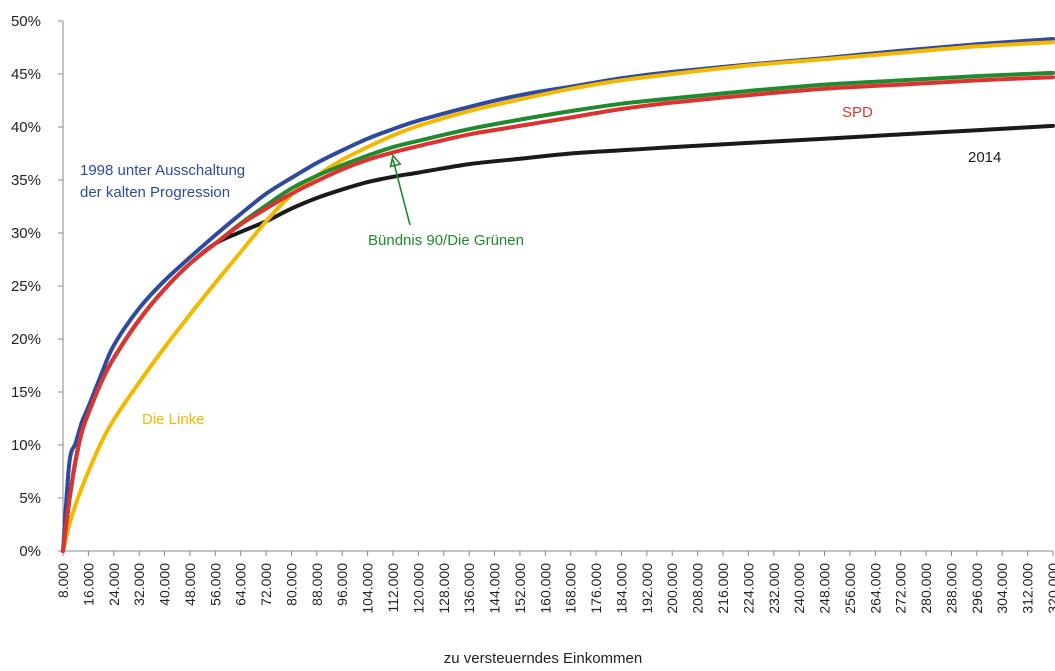 The image size is (1055, 671). Describe the element at coordinates (26, 392) in the screenshot. I see `y-tick-label: 15%` at that location.